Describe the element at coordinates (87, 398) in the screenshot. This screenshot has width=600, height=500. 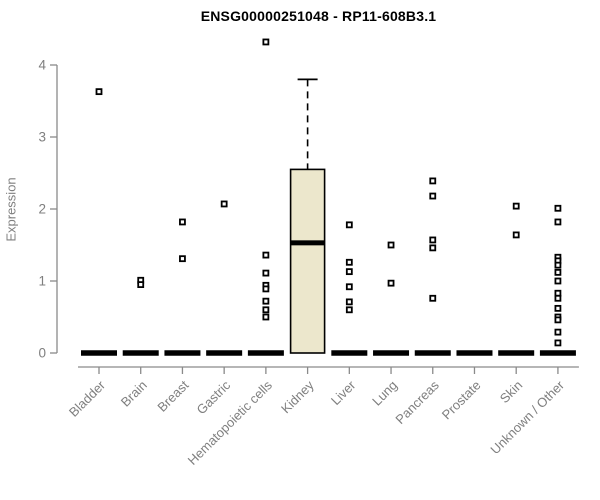
I see `x-tick-label: Bladder` at that location.